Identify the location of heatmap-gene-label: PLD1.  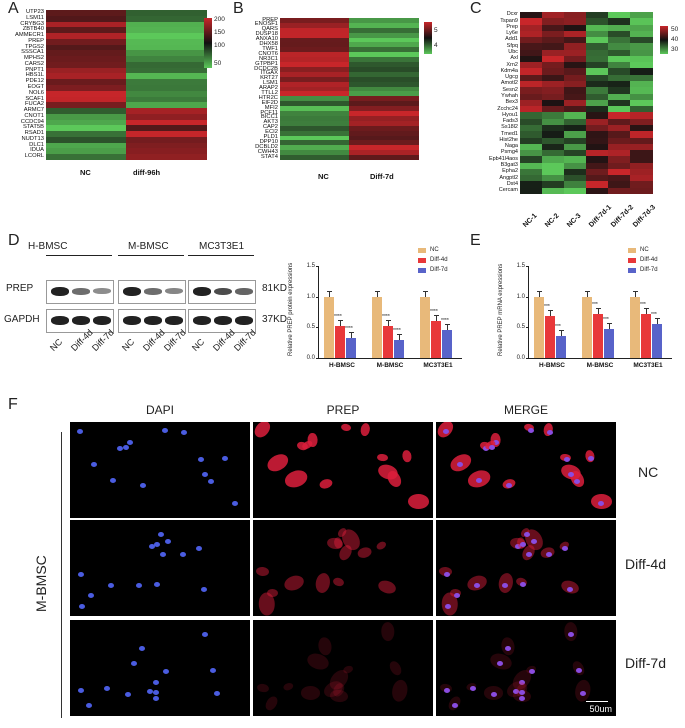
(270, 137).